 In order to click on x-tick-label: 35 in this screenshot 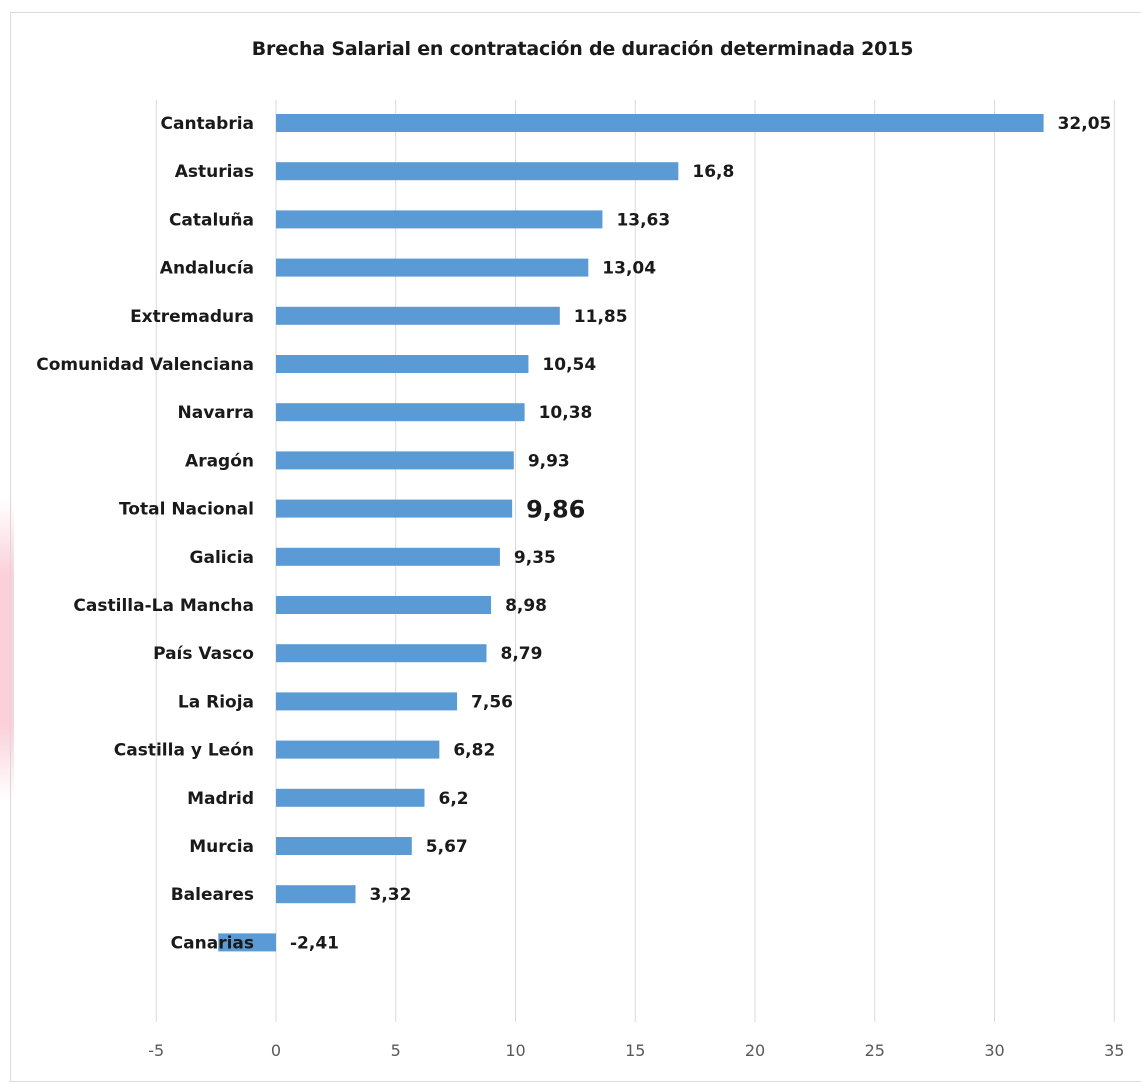, I will do `click(1114, 1050)`.